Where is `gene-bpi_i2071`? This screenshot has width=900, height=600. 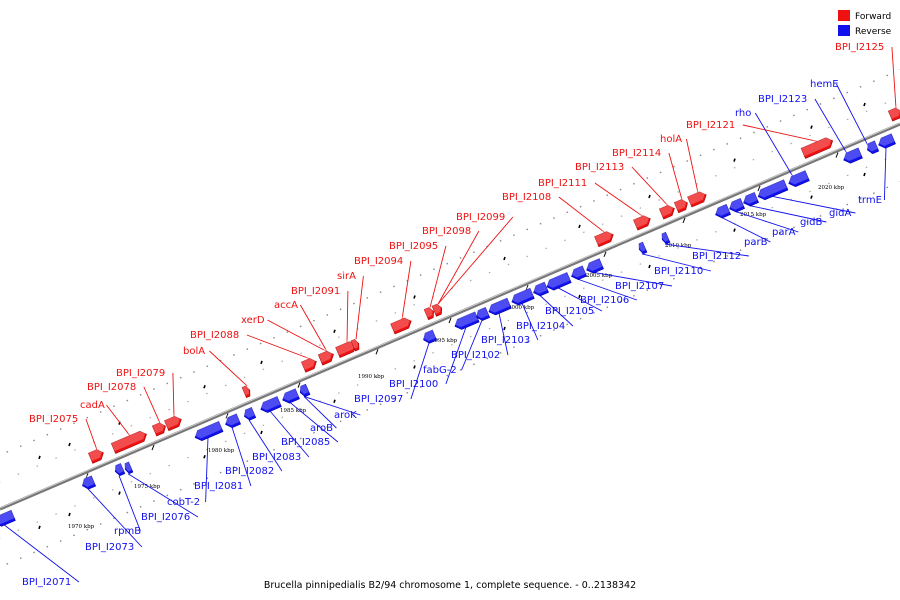
gene-bpi_i2071 is located at coordinates (8, 518).